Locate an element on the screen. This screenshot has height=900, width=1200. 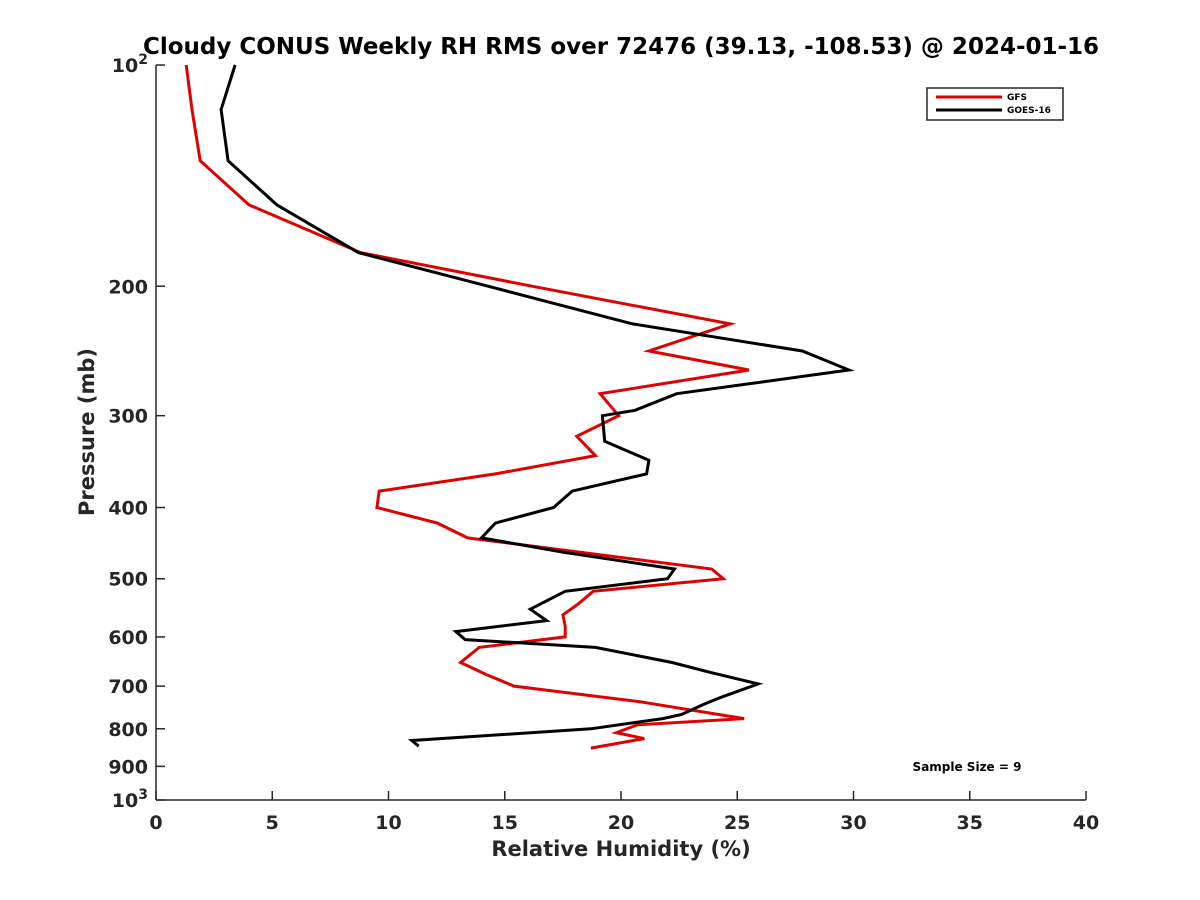
legend-label-goes-16: GOES-16 is located at coordinates (1029, 111).